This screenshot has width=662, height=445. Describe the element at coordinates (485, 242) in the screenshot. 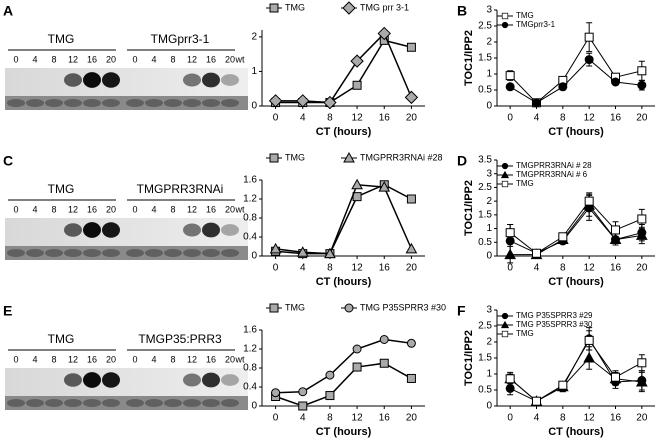

I see `y-tick-label: 0.5` at that location.